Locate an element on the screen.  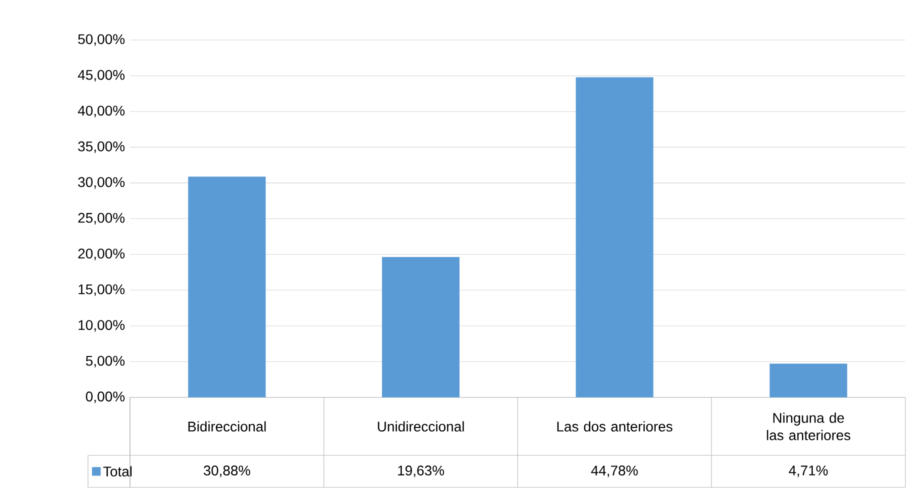
x-tick-label: Ninguna de las anteriores is located at coordinates (808, 426).